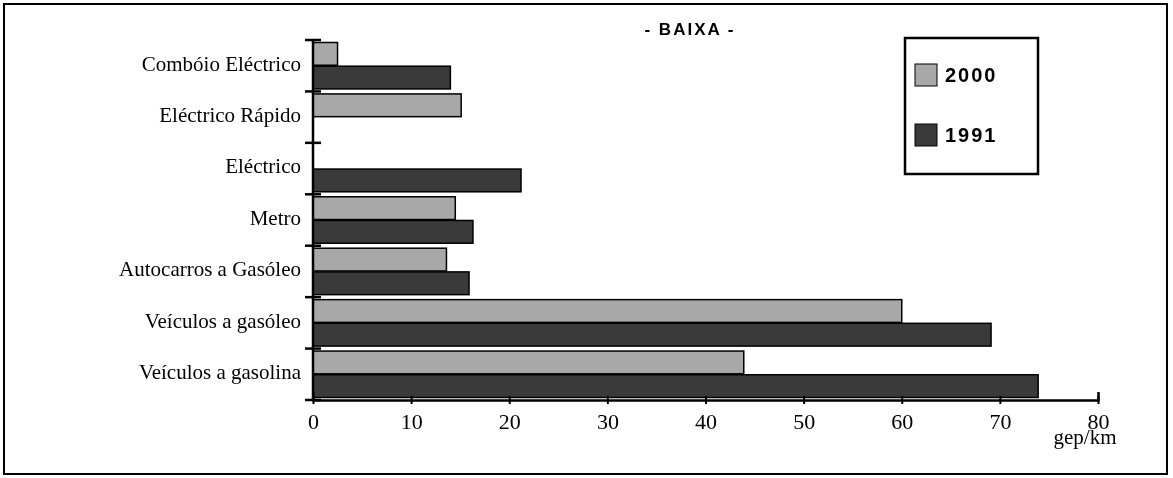 The image size is (1173, 478). Describe the element at coordinates (971, 135) in the screenshot. I see `legend-label: 1991` at that location.